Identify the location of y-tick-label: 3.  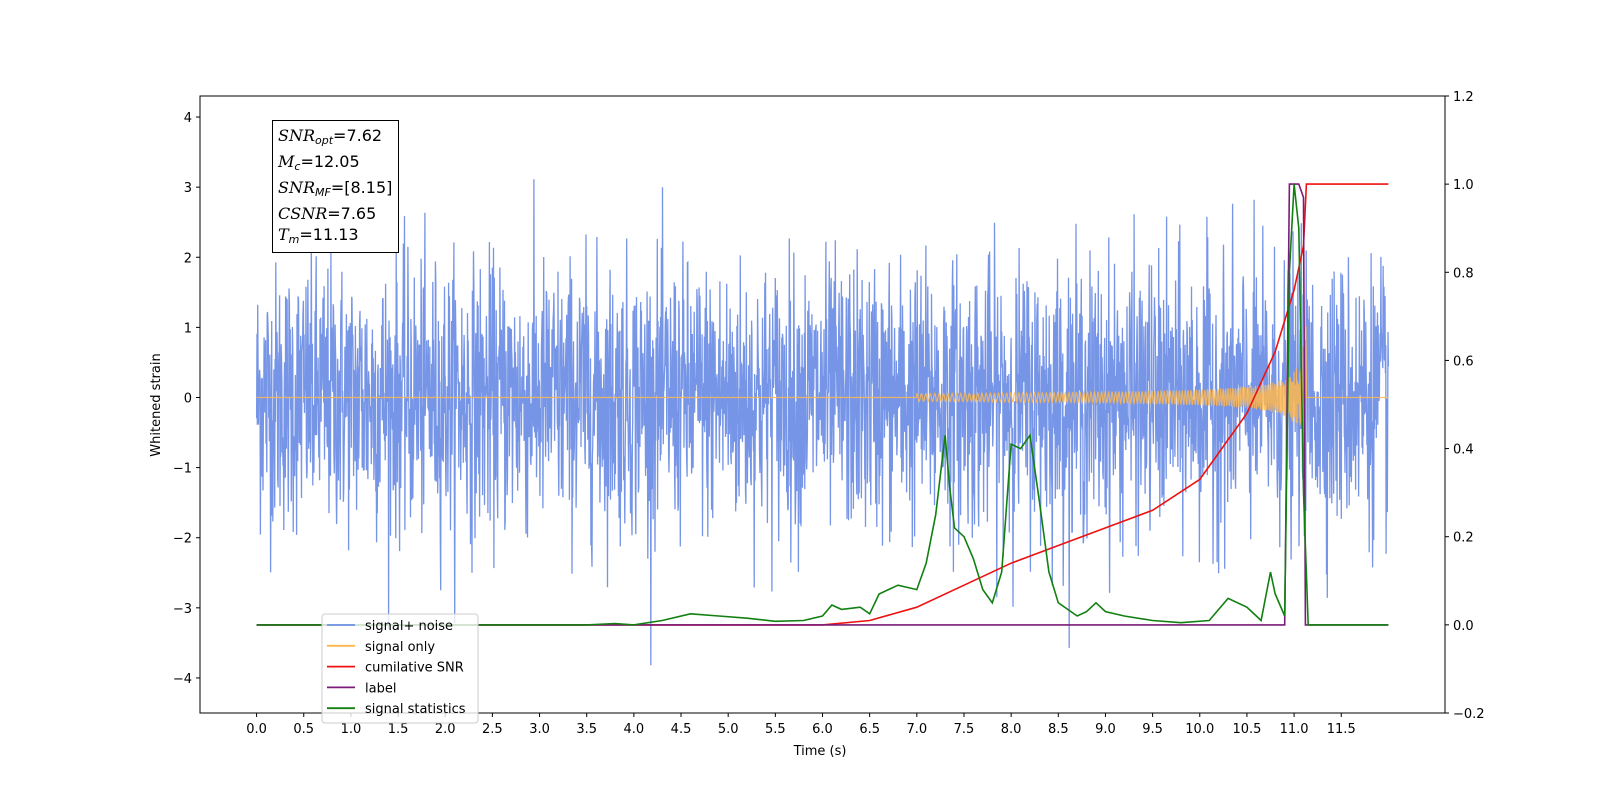
(188, 188).